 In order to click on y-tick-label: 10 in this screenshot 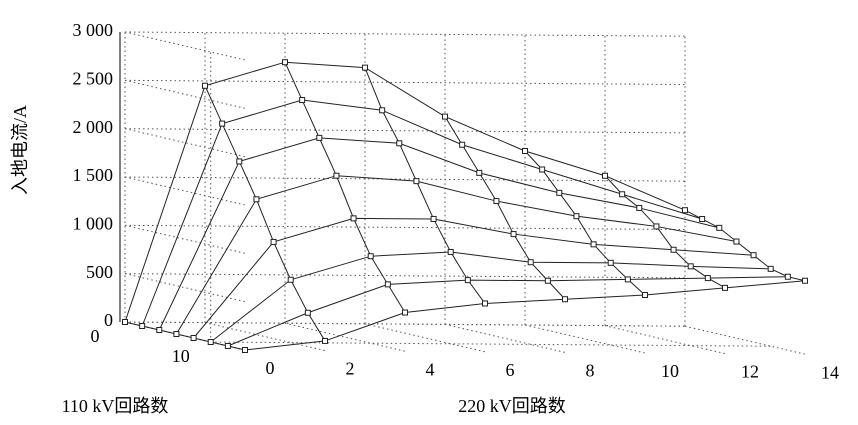, I will do `click(181, 356)`.